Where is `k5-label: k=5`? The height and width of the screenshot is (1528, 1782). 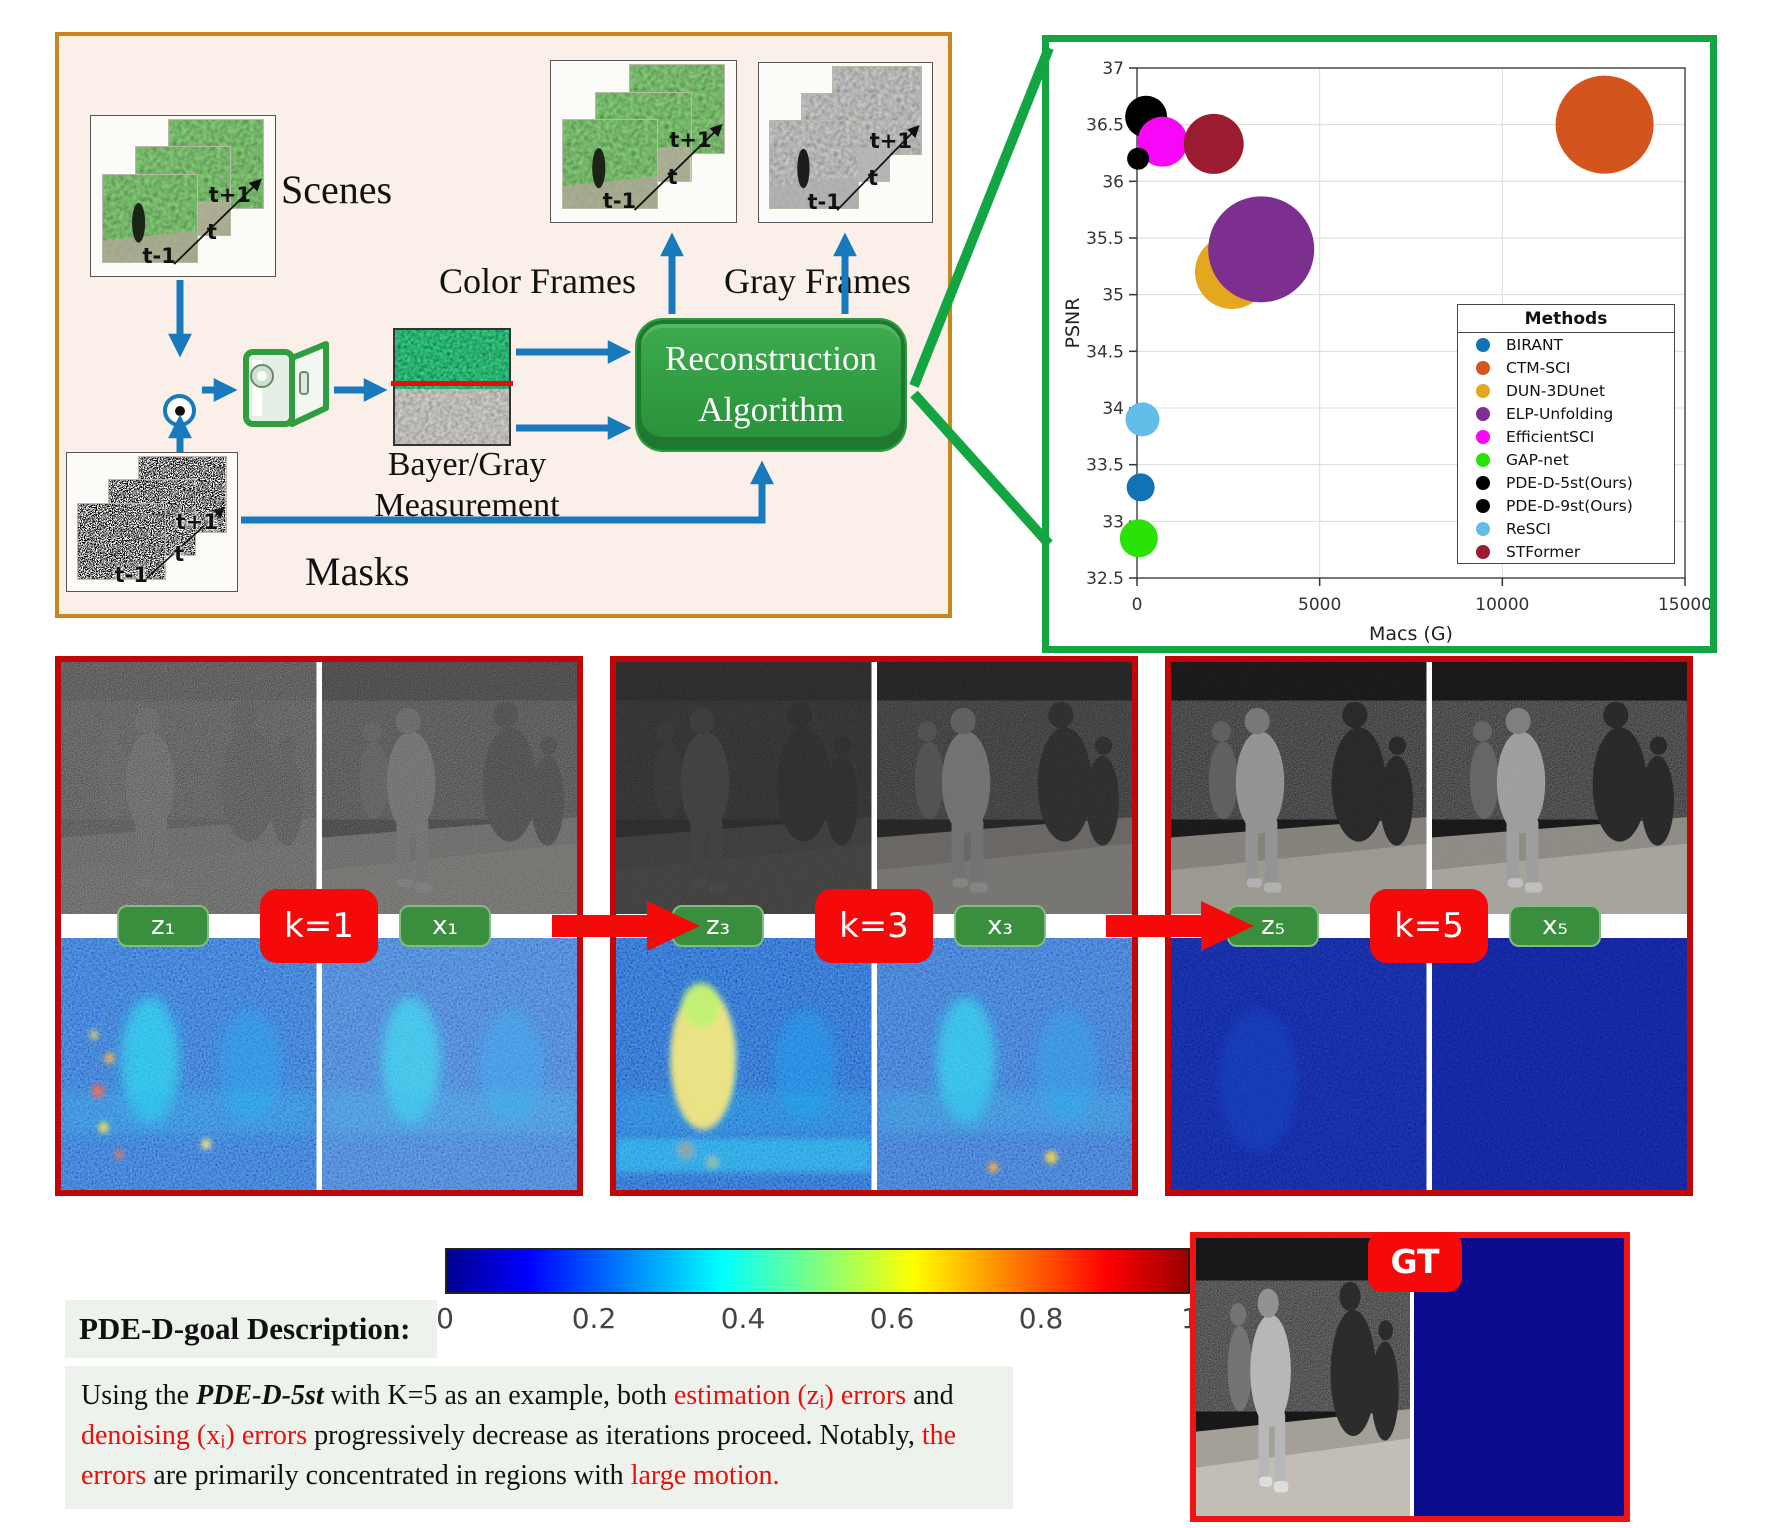
k5-label: k=5 is located at coordinates (1429, 926).